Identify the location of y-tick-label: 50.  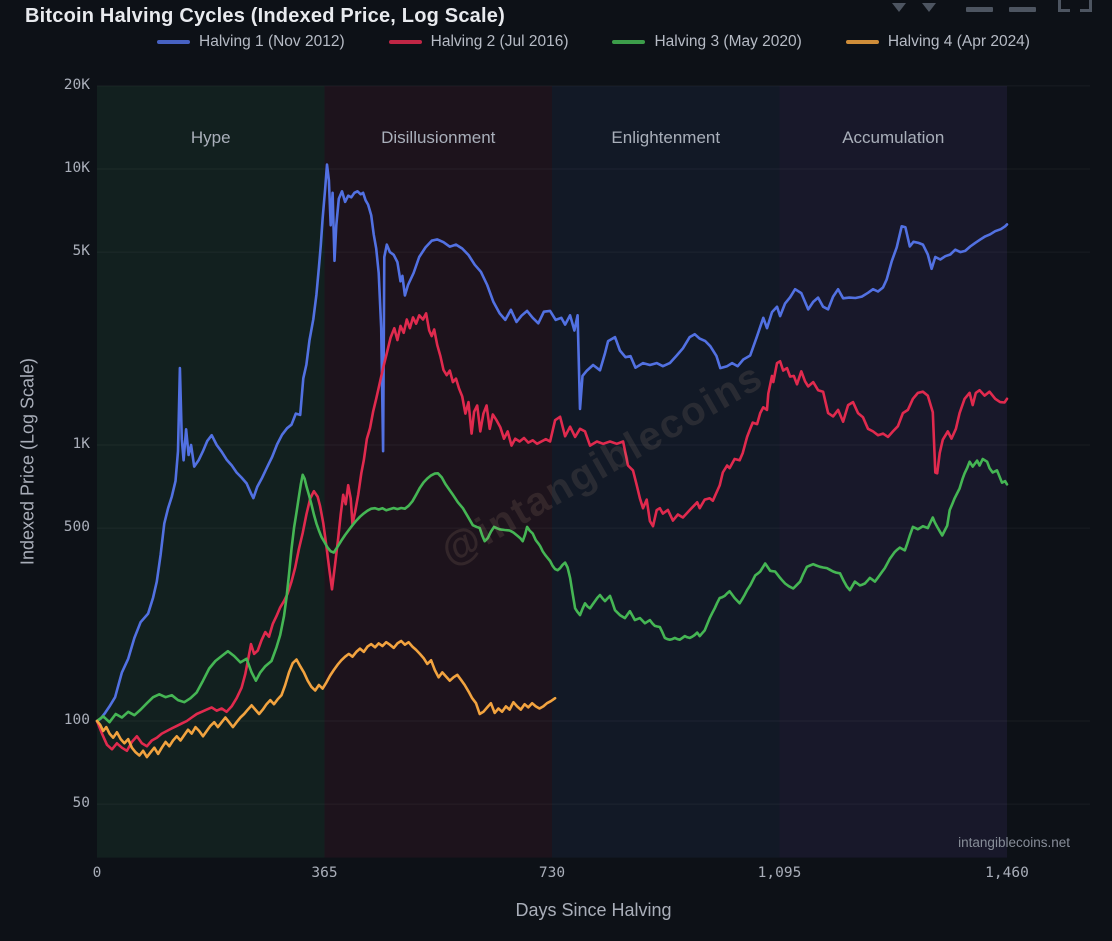
(81, 803).